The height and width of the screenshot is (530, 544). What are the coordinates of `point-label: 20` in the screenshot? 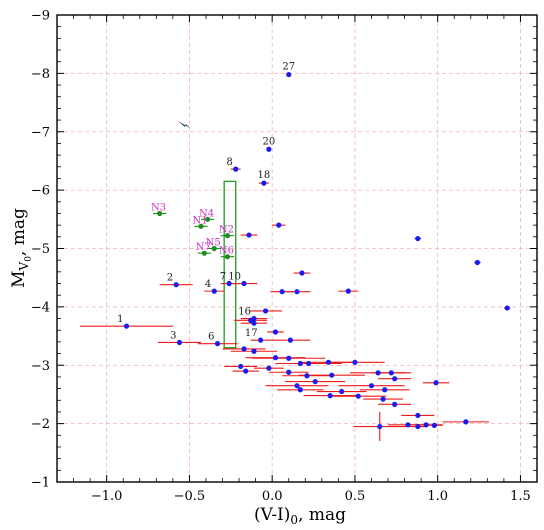 It's located at (268, 141).